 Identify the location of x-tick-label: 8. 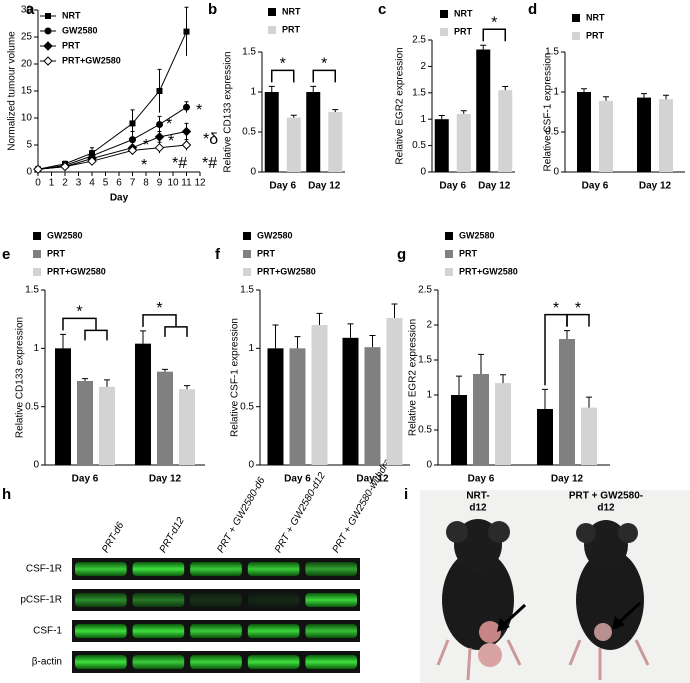
(146, 183).